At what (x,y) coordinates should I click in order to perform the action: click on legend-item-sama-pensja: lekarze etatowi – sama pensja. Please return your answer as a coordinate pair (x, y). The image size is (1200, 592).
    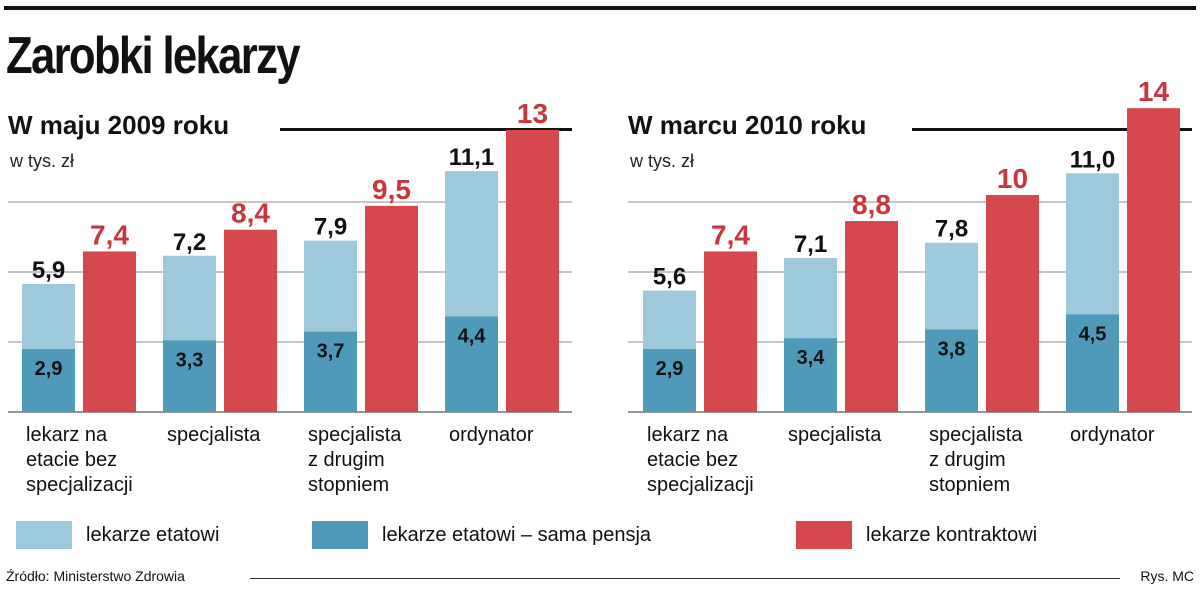
    Looking at the image, I should click on (481, 535).